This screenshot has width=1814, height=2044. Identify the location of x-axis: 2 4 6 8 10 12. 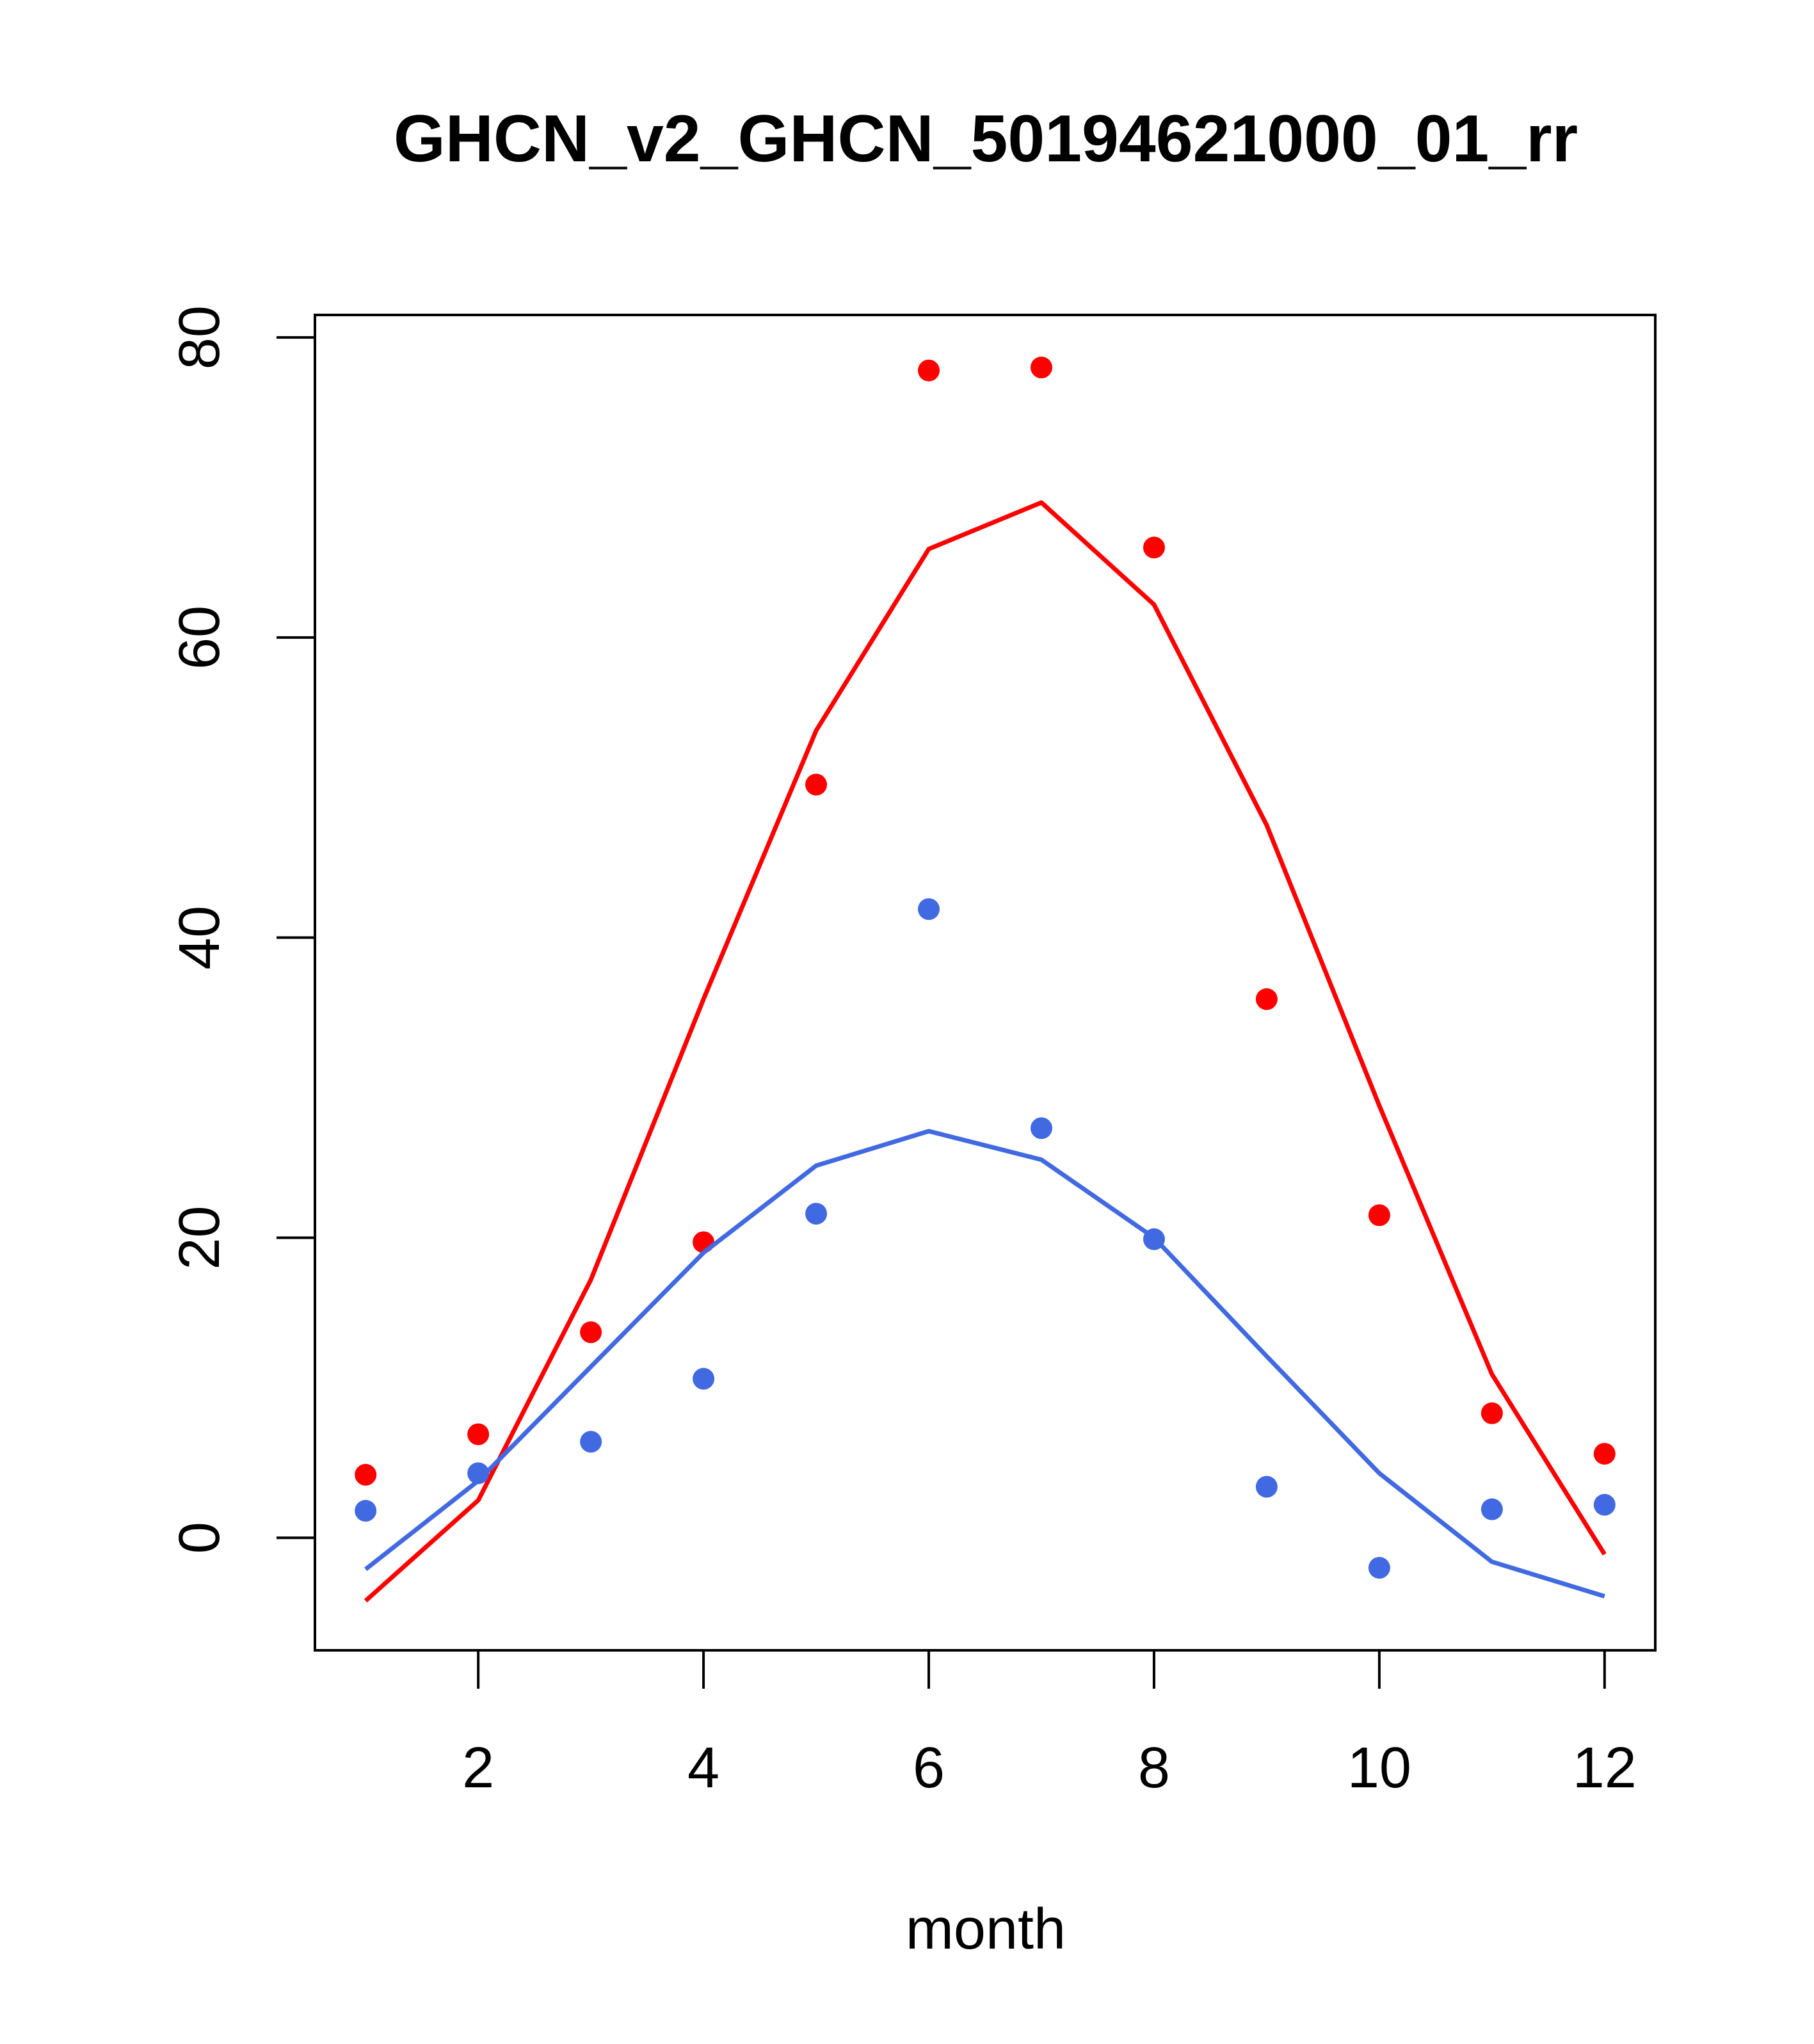
(1049, 1724).